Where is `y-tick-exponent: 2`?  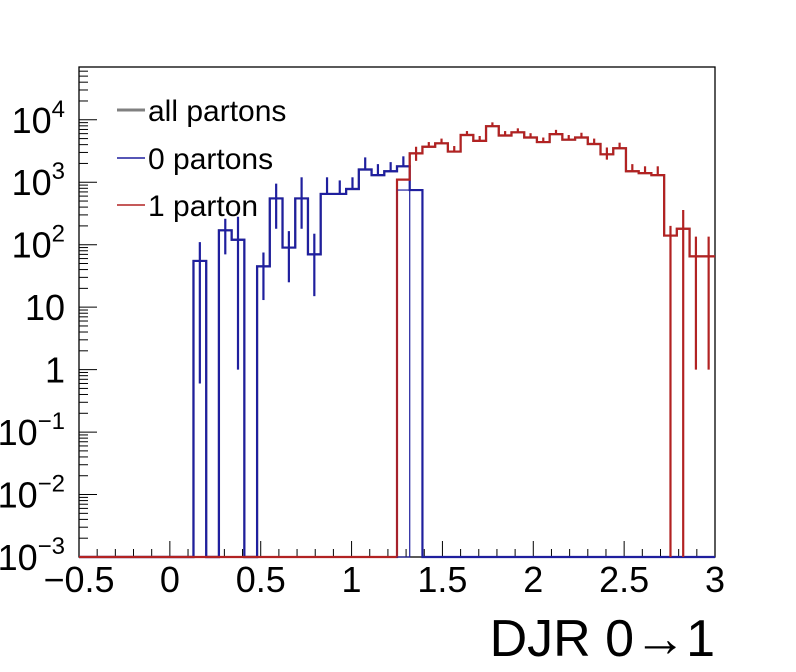
y-tick-exponent: 2 is located at coordinates (58, 234).